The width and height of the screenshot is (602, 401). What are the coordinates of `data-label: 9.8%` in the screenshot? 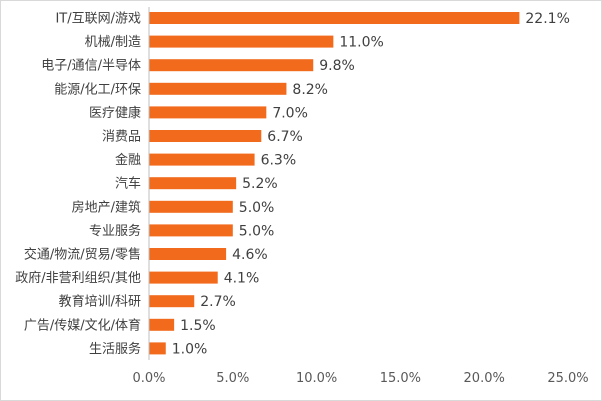 It's located at (337, 66).